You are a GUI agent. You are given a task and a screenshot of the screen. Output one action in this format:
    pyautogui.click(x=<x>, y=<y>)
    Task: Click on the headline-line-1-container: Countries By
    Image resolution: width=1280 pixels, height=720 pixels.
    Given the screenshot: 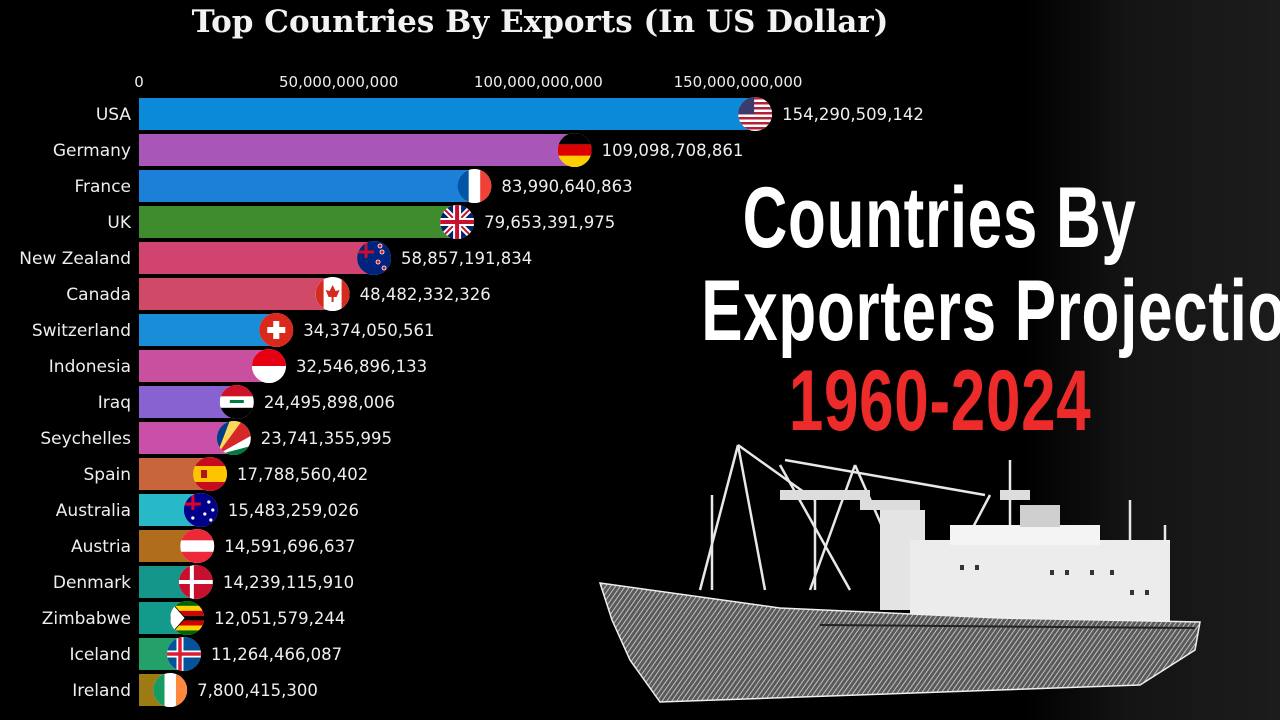 What is the action you would take?
    pyautogui.click(x=930, y=219)
    